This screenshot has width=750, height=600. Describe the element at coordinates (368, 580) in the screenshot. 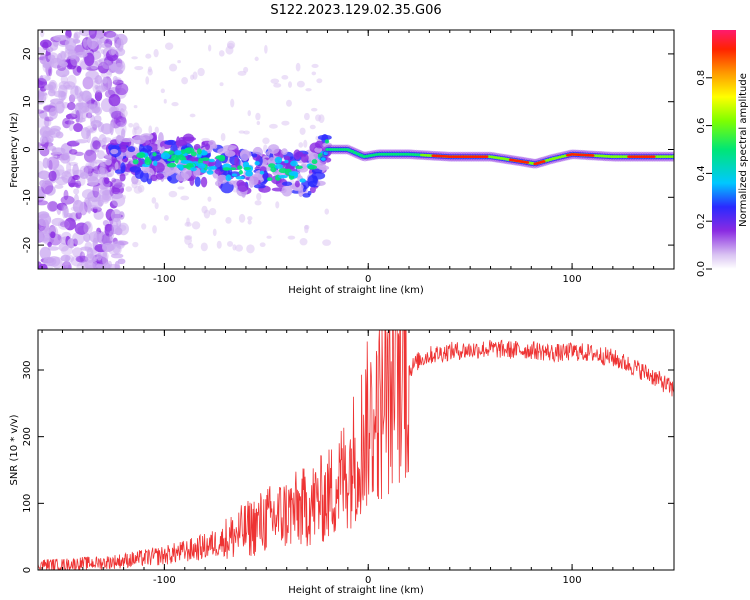

I see `snr-xtick-label: 0` at that location.